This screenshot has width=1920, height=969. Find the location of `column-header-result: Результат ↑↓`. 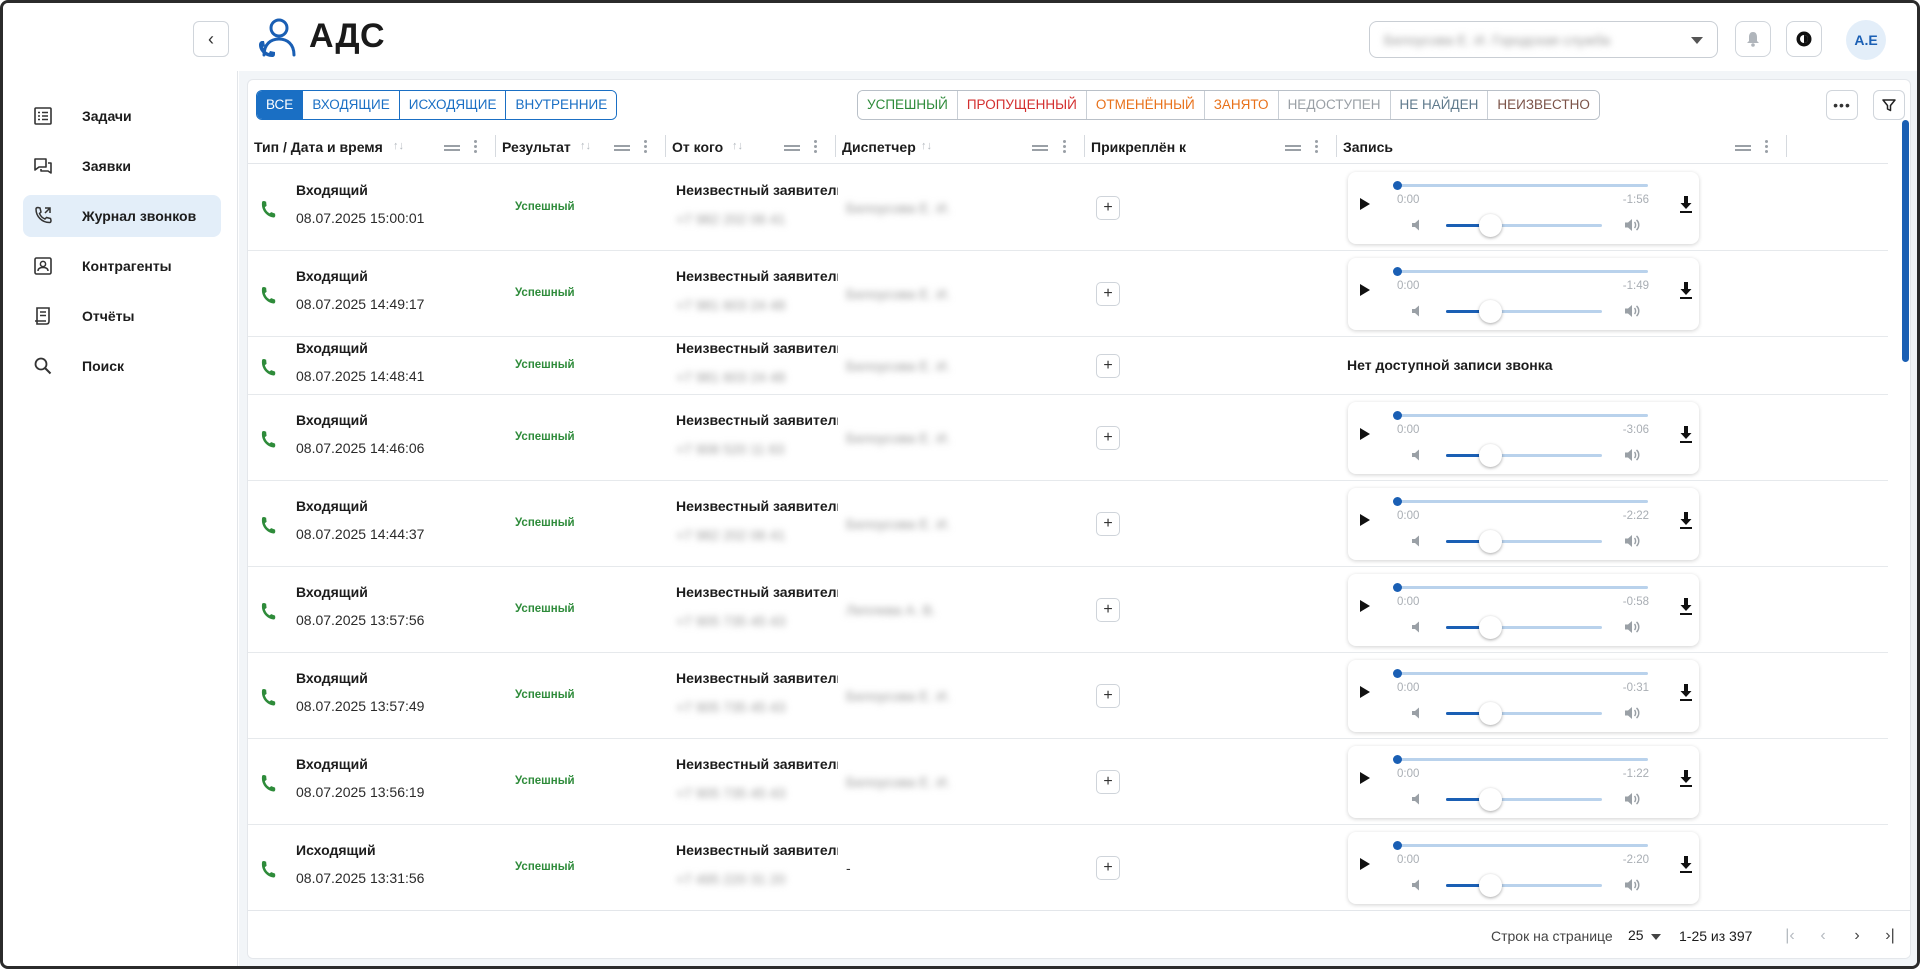

column-header-result: Результат ↑↓ is located at coordinates (581, 146).